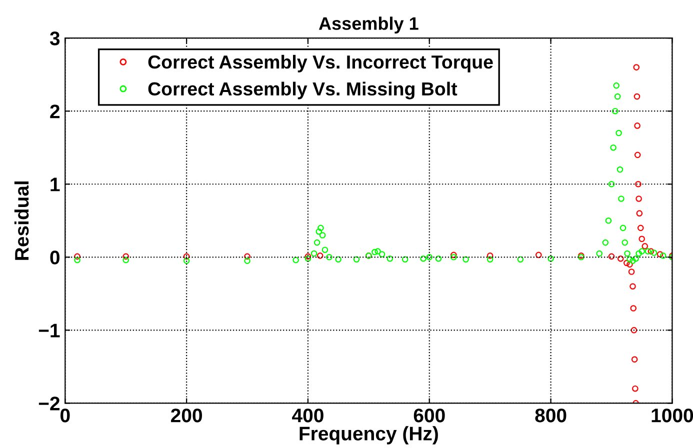 The width and height of the screenshot is (693, 448). What do you see at coordinates (186, 415) in the screenshot?
I see `x-tick-label: 200` at bounding box center [186, 415].